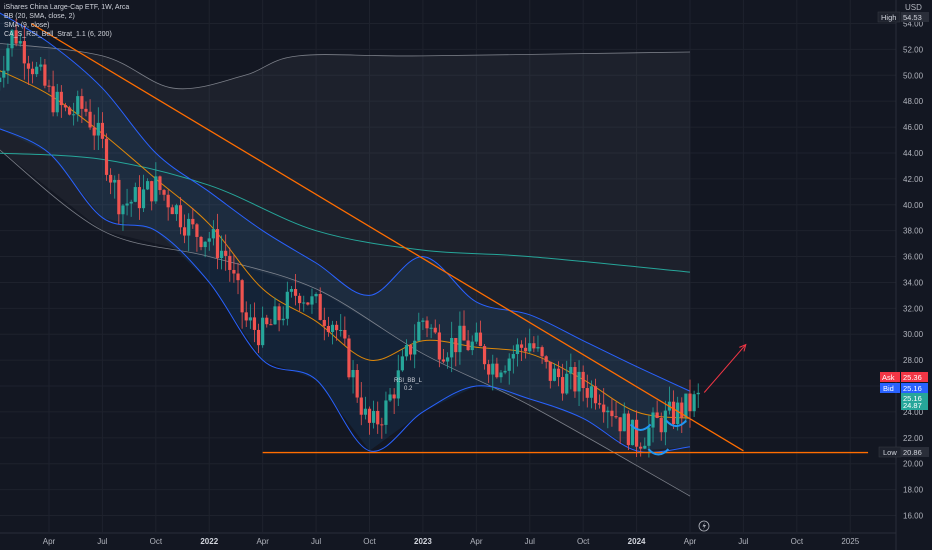 Image resolution: width=932 pixels, height=550 pixels. I want to click on legend-bb: BB (20, SMA, close, 2), so click(39, 16).